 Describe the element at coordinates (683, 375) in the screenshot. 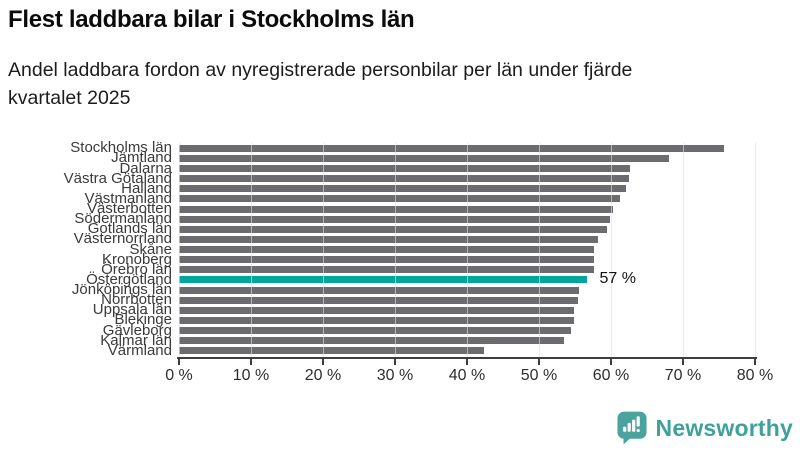

I see `x-axis-tick-label: 70 %` at that location.